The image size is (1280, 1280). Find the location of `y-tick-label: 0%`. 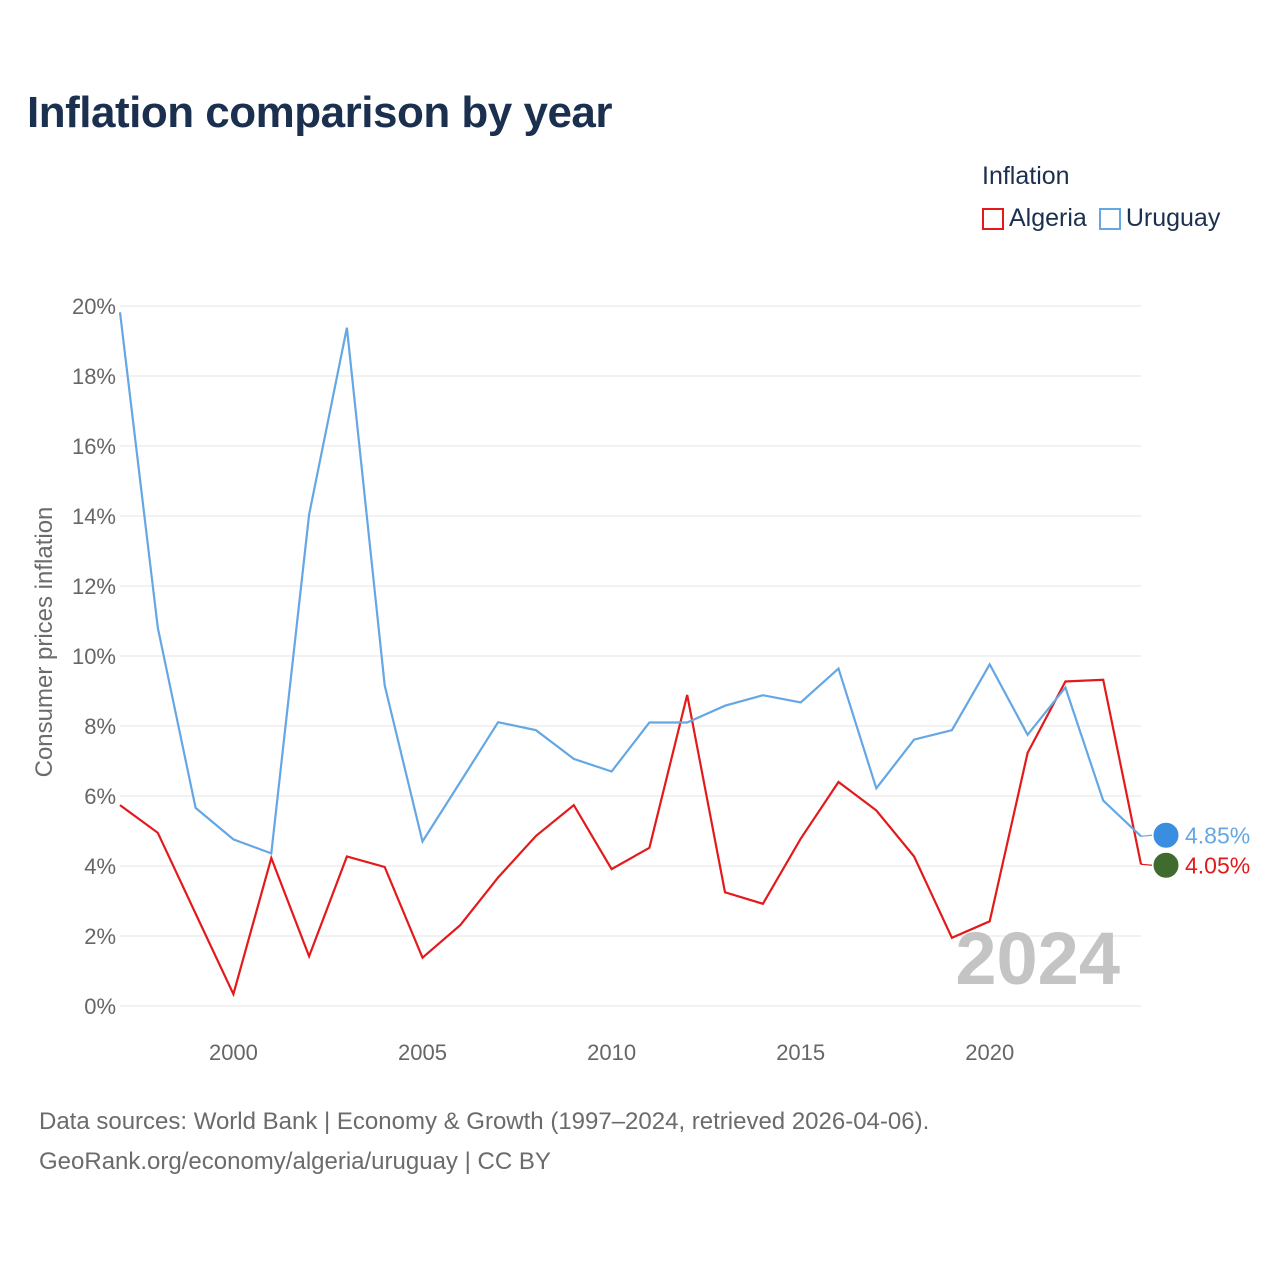

y-tick-label: 0% is located at coordinates (100, 1006).